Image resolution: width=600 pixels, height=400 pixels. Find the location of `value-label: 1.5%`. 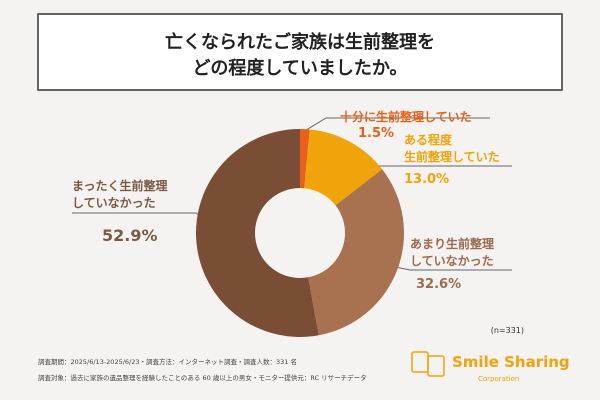

value-label: 1.5% is located at coordinates (376, 133).